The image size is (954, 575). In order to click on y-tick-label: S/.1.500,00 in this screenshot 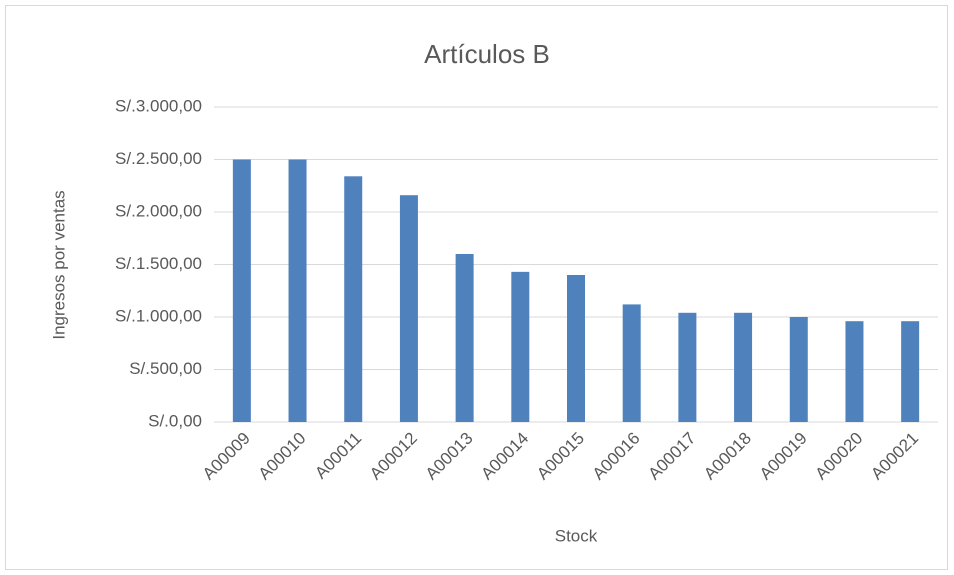, I will do `click(158, 263)`.